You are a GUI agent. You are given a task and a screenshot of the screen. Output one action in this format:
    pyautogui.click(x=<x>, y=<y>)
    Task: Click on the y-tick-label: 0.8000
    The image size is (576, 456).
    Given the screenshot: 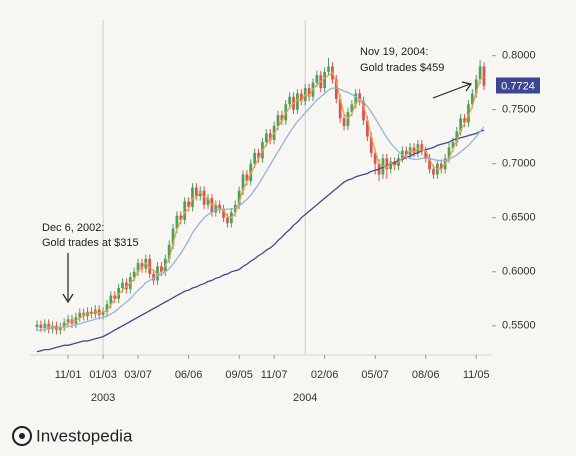 What is the action you would take?
    pyautogui.click(x=519, y=56)
    